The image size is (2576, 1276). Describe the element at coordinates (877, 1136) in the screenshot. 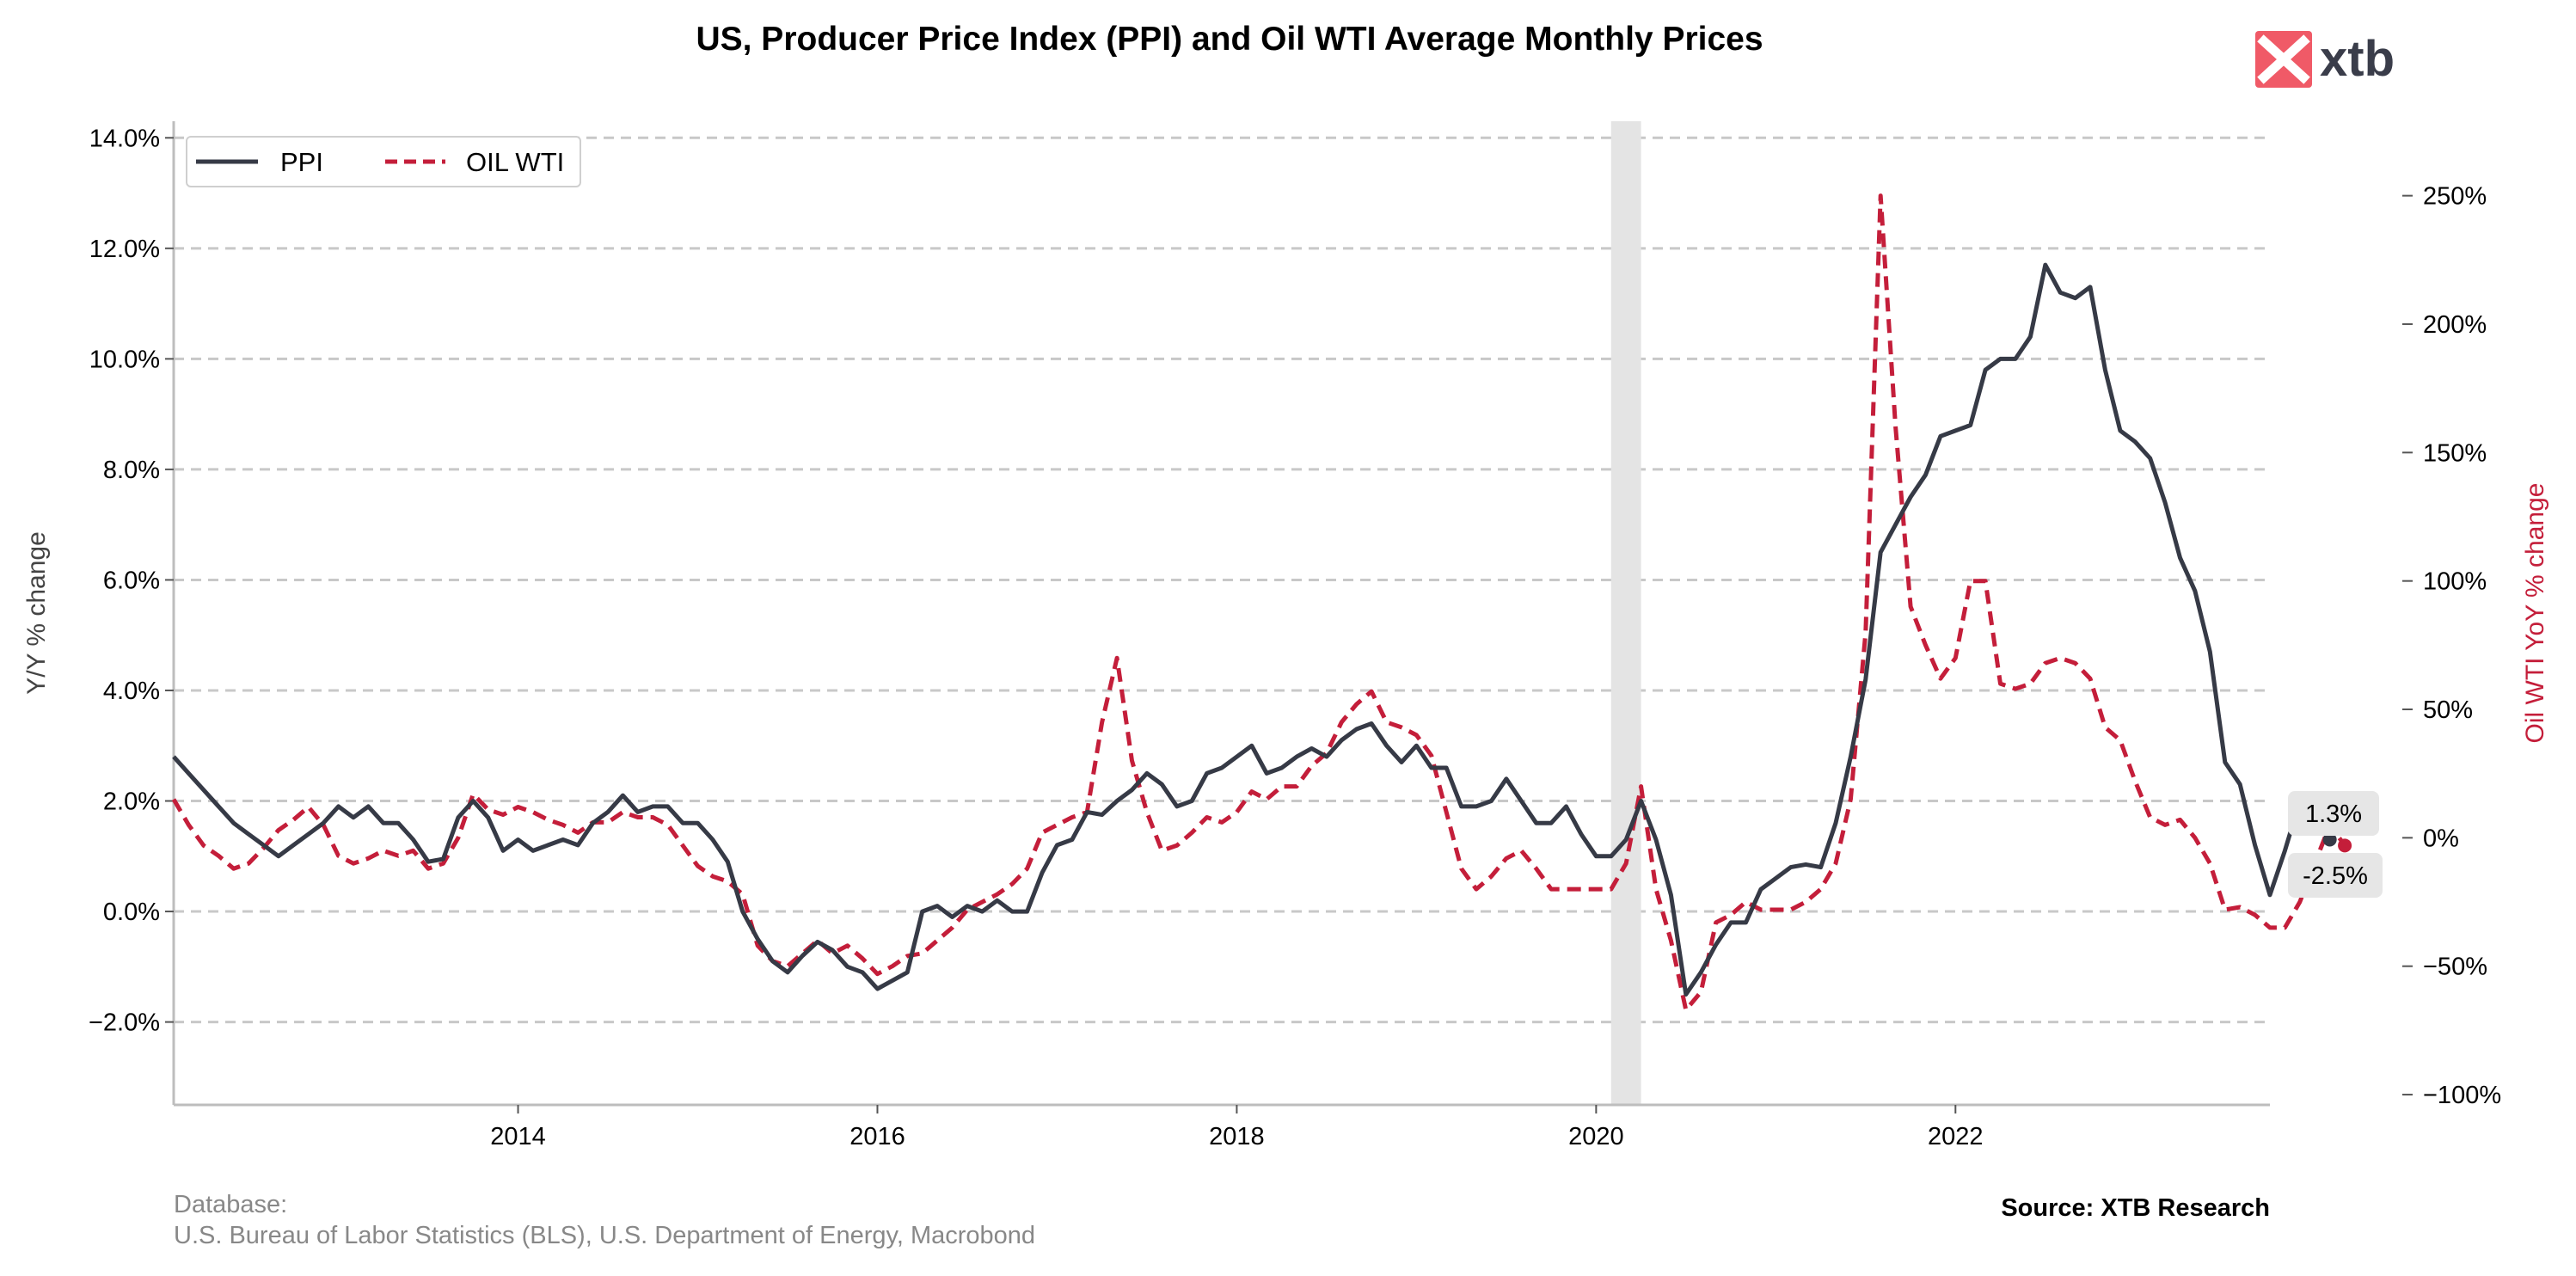

I see `x-tick-label: 2016` at that location.